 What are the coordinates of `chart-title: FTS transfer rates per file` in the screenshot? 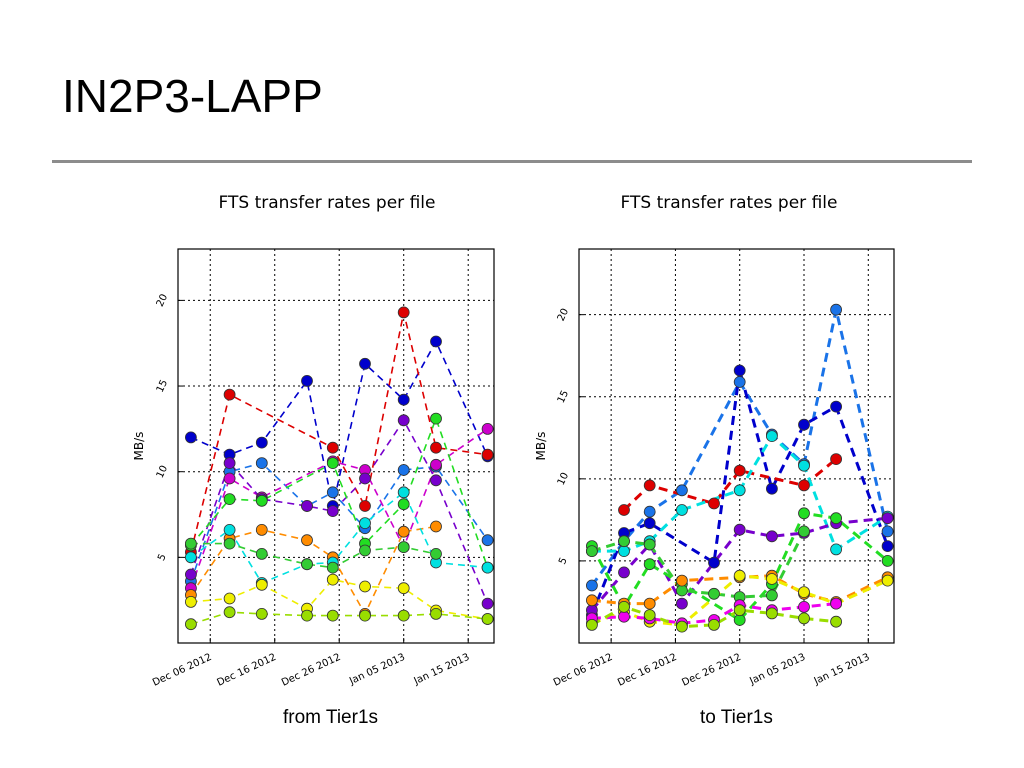 It's located at (729, 203).